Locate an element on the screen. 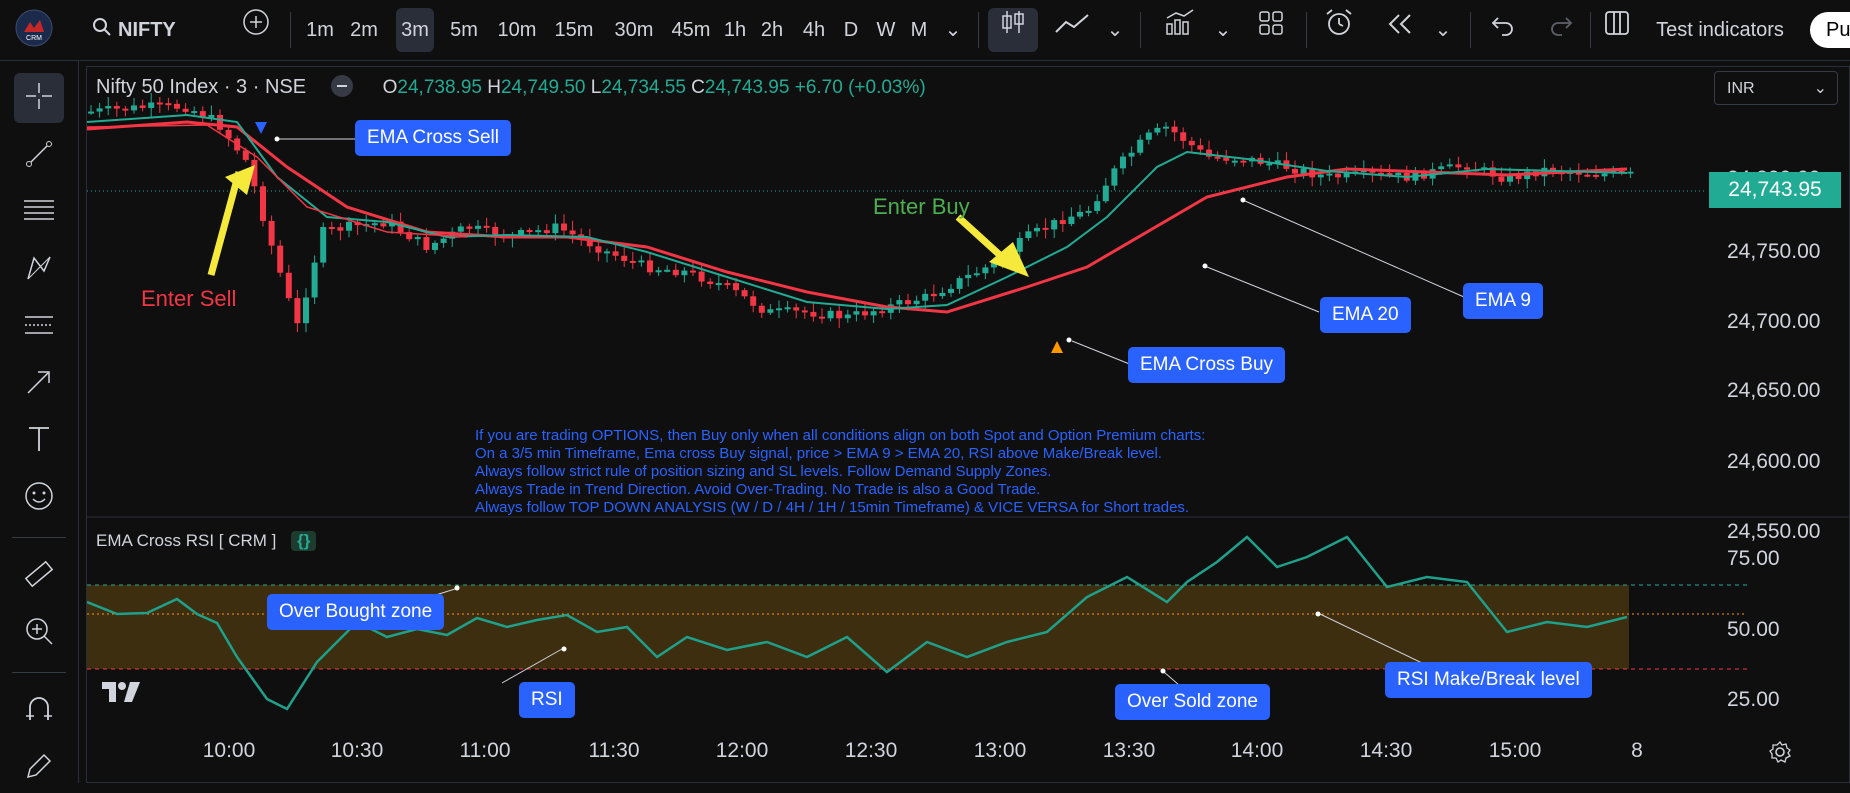  ema-cross-sell-label: EMA Cross Sell is located at coordinates (433, 138).